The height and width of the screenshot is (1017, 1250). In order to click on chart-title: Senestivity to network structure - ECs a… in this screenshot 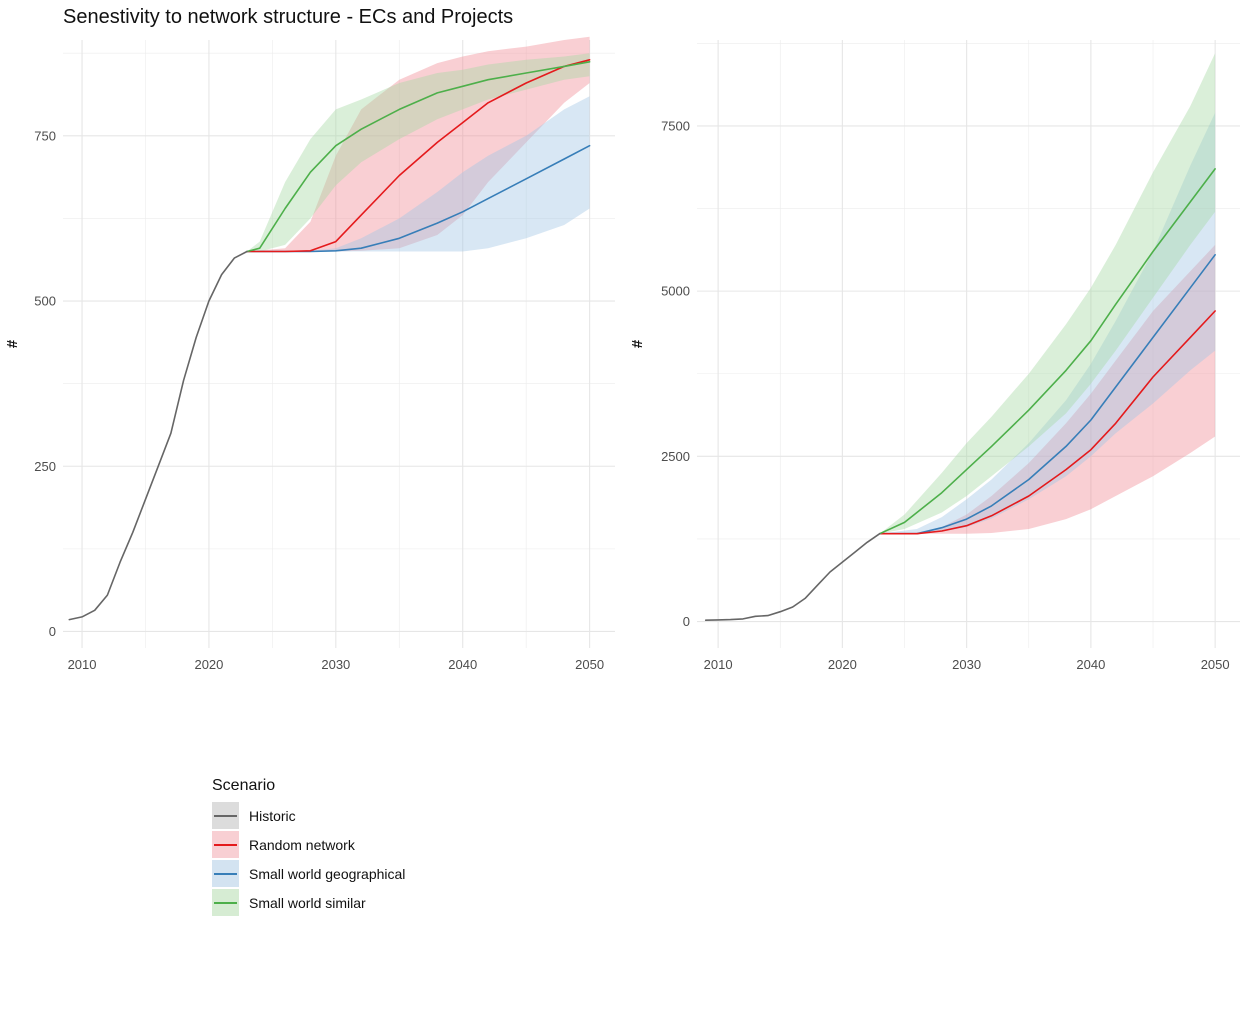, I will do `click(288, 17)`.